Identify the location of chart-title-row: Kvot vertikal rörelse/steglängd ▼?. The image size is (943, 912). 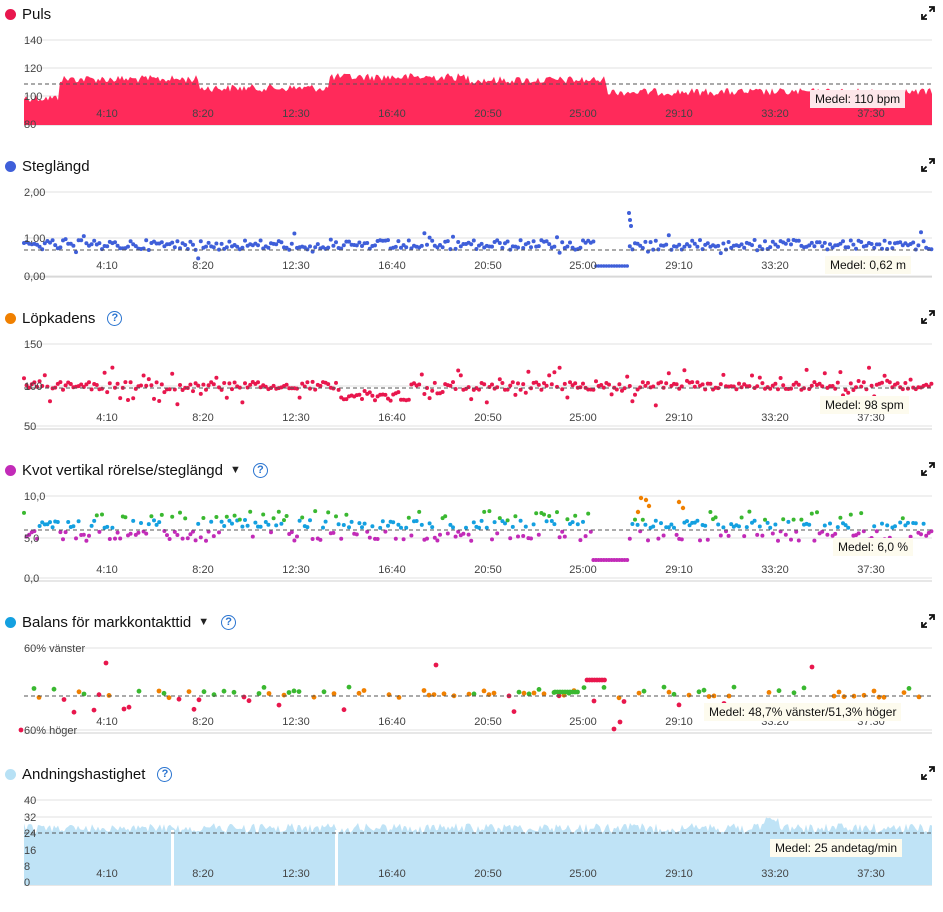
(136, 470).